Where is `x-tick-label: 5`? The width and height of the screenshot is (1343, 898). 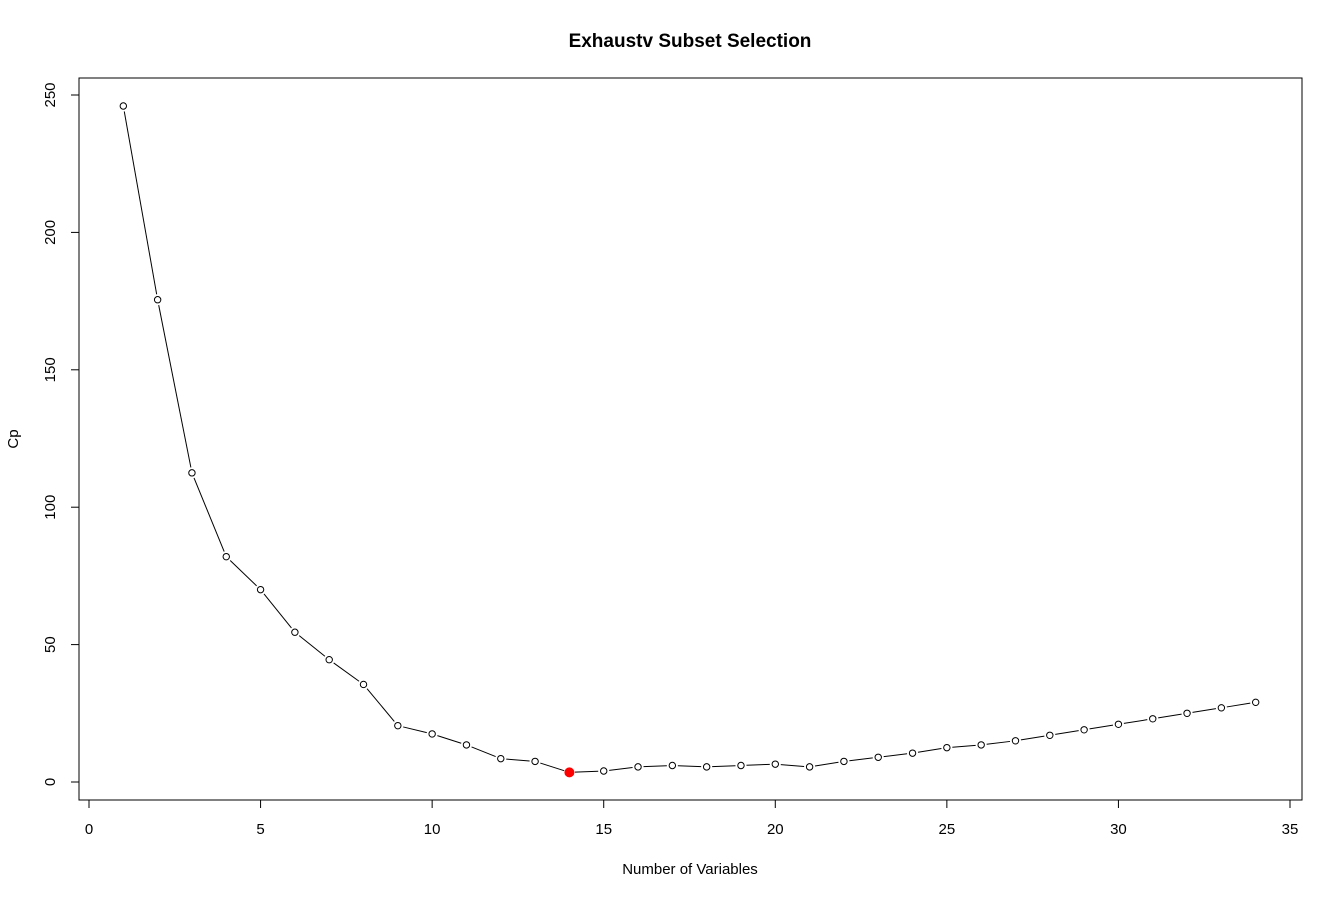 x-tick-label: 5 is located at coordinates (260, 829).